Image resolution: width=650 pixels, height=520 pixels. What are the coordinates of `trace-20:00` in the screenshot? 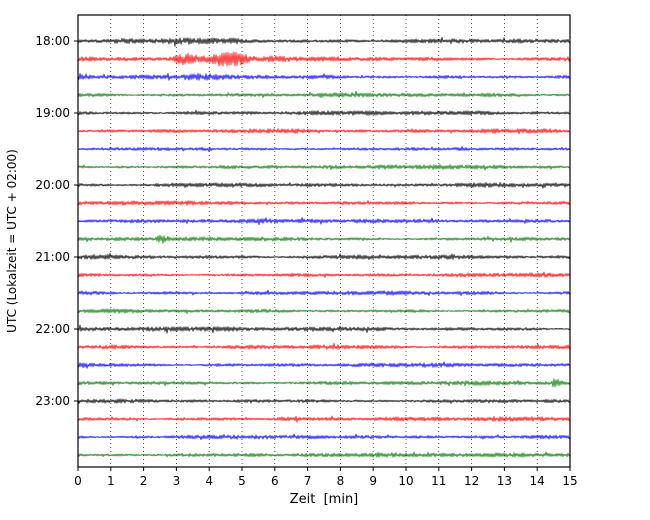 It's located at (324, 185).